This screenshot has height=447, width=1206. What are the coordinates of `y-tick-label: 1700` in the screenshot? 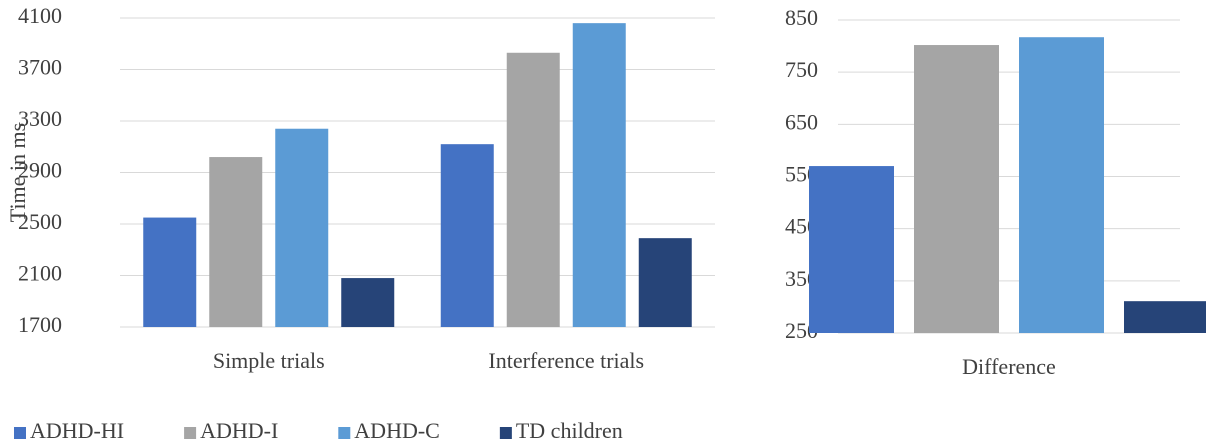 It's located at (40, 324).